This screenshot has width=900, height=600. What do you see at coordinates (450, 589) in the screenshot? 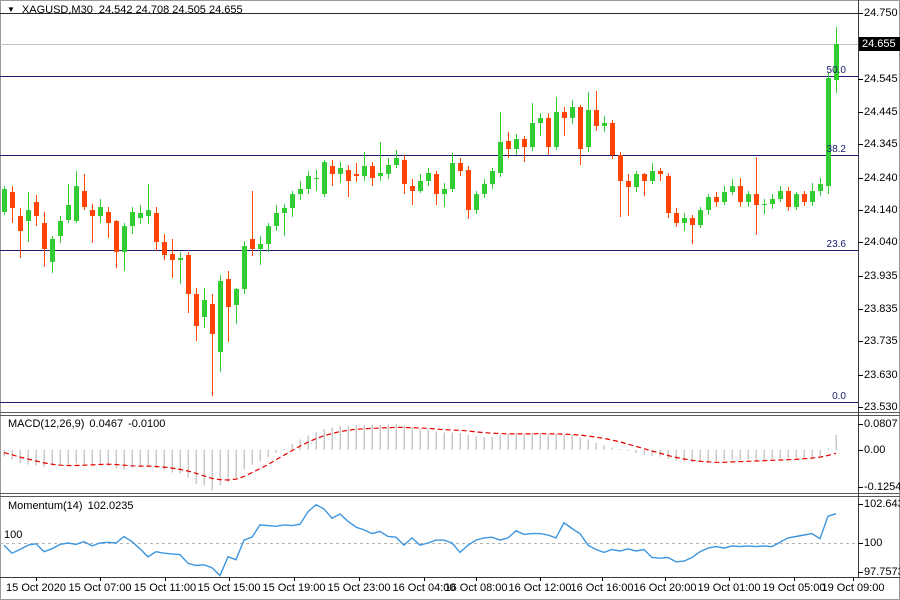
I see `time-axis` at bounding box center [450, 589].